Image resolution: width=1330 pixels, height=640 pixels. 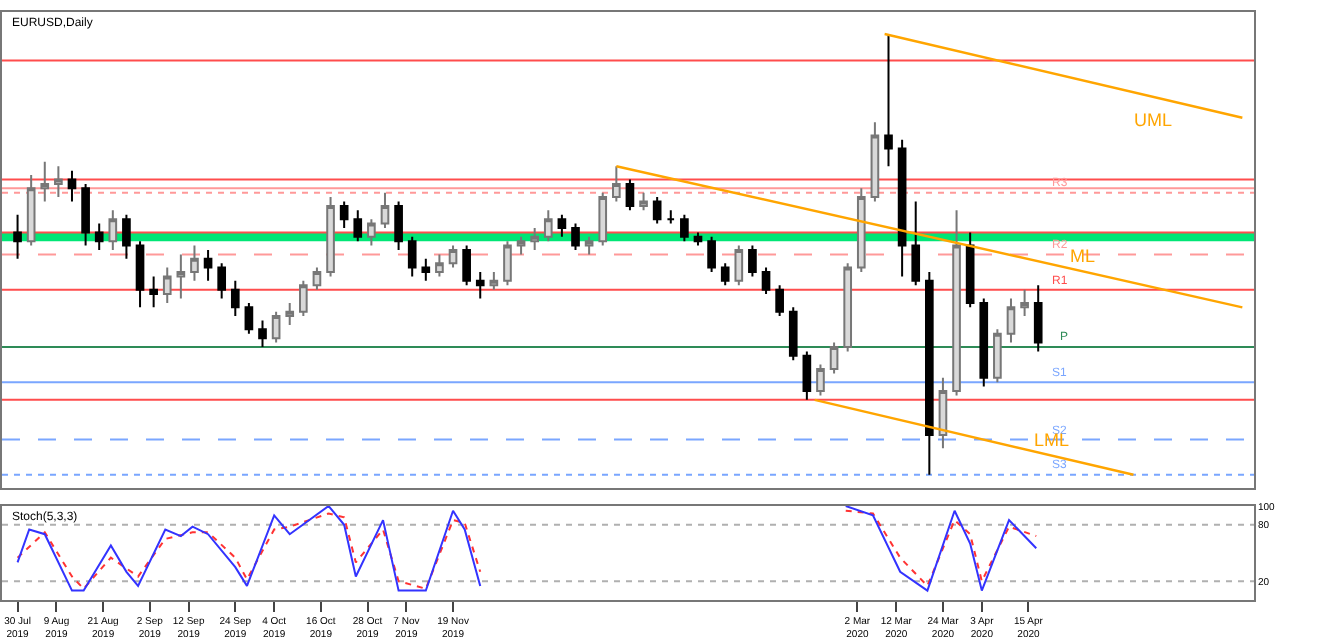 I want to click on series-label: ML, so click(x=1083, y=256).